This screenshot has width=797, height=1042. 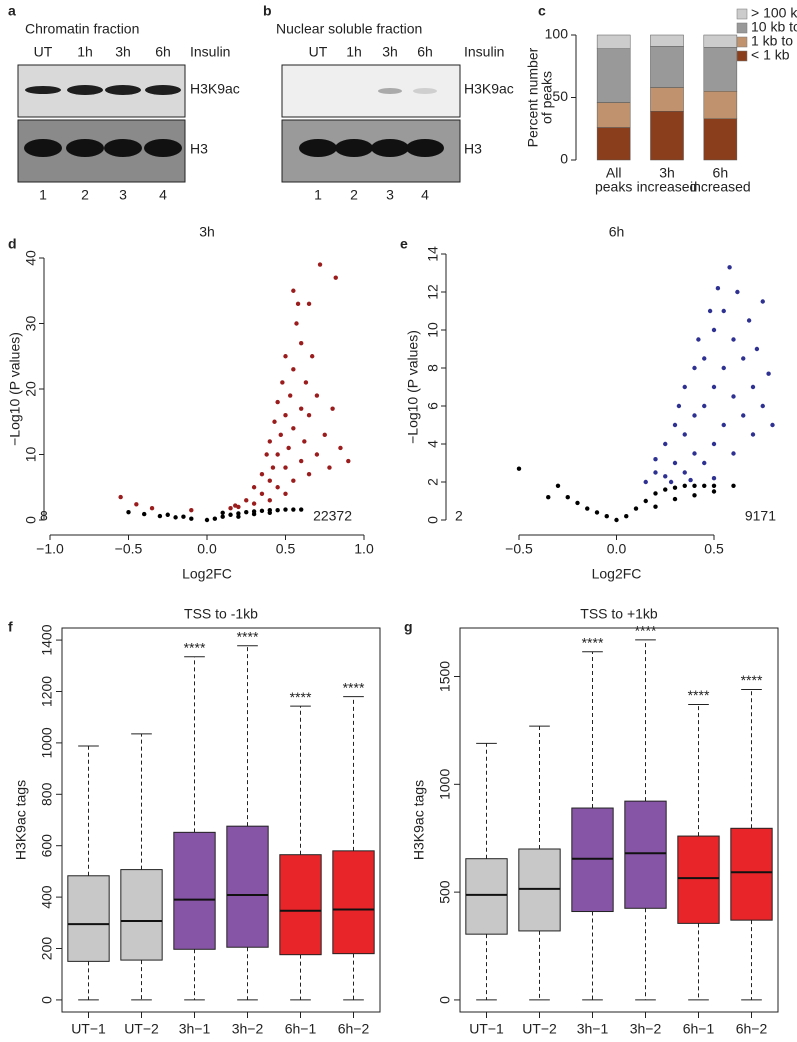 What do you see at coordinates (614, 173) in the screenshot?
I see `x-tick-label: All` at bounding box center [614, 173].